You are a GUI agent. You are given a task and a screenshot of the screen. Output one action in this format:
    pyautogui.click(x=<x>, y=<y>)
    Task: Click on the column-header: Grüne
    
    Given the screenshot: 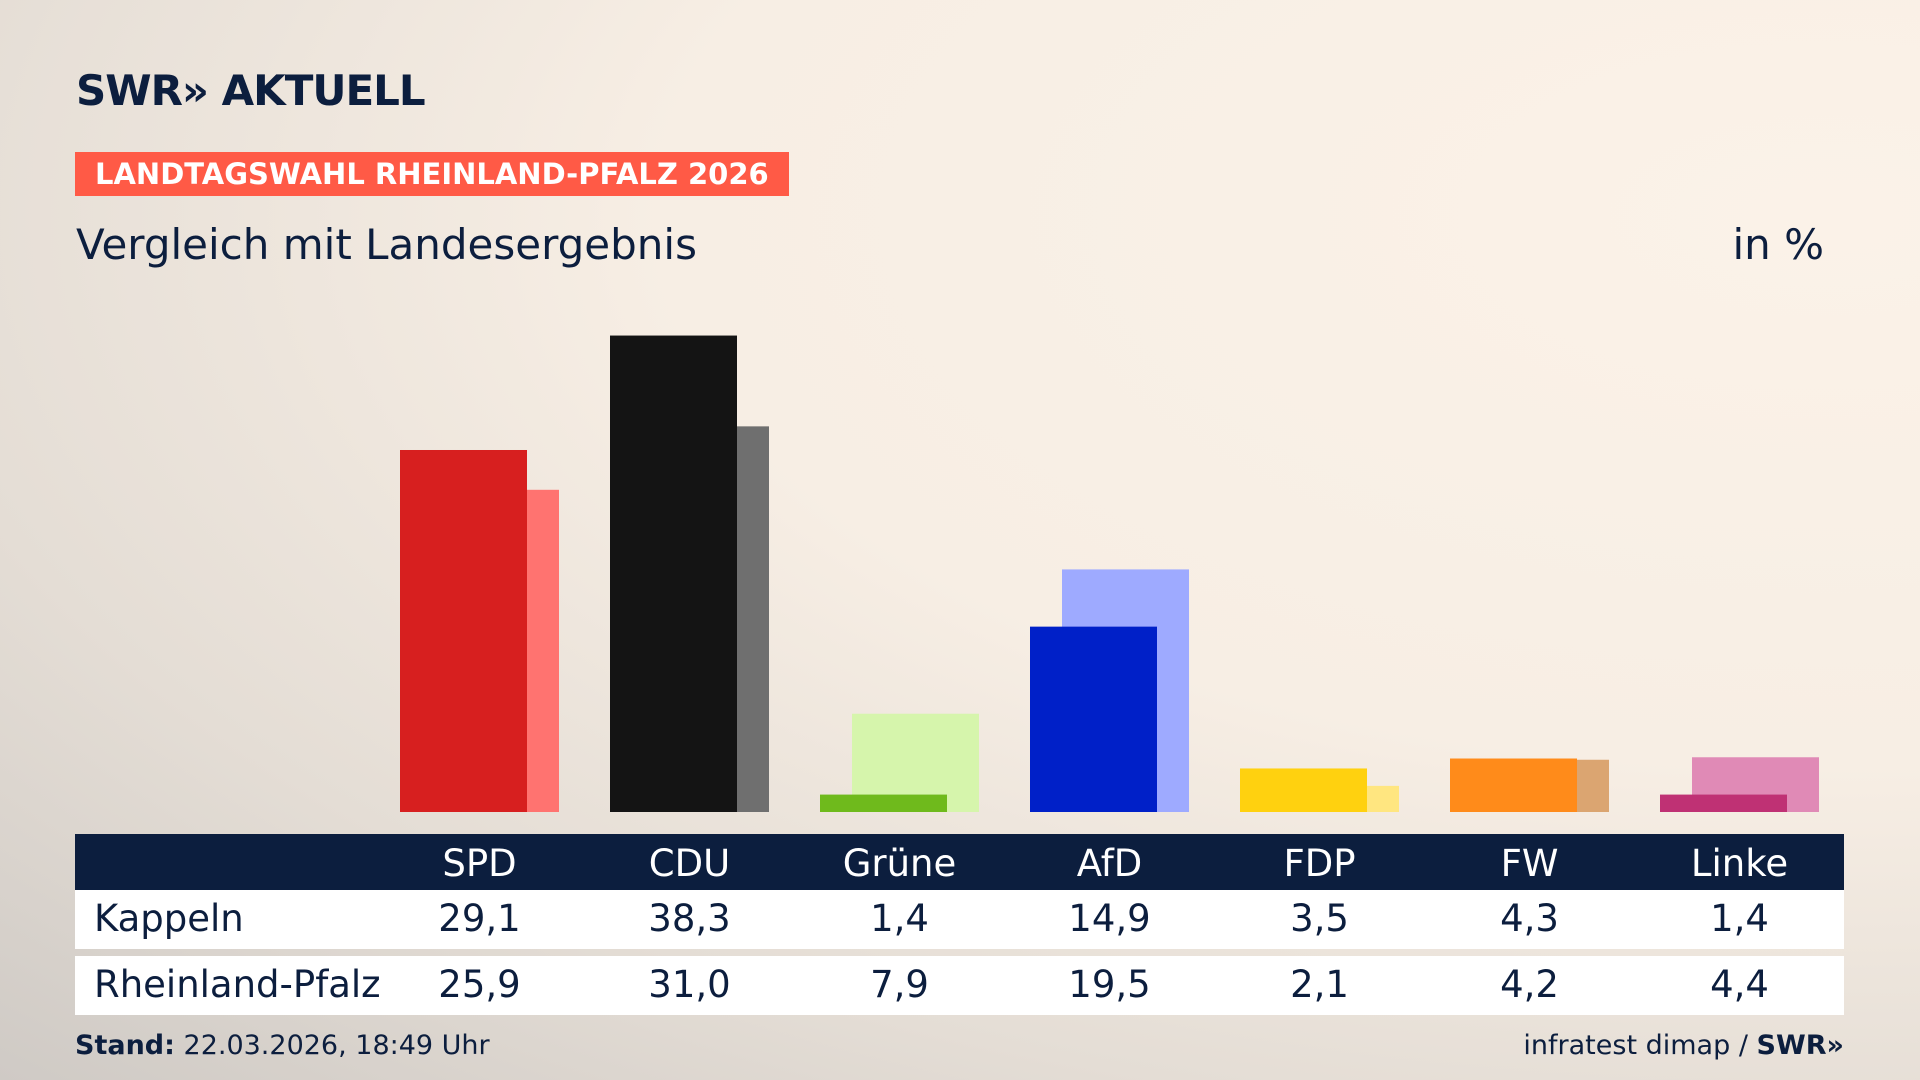 What is the action you would take?
    pyautogui.click(x=899, y=863)
    